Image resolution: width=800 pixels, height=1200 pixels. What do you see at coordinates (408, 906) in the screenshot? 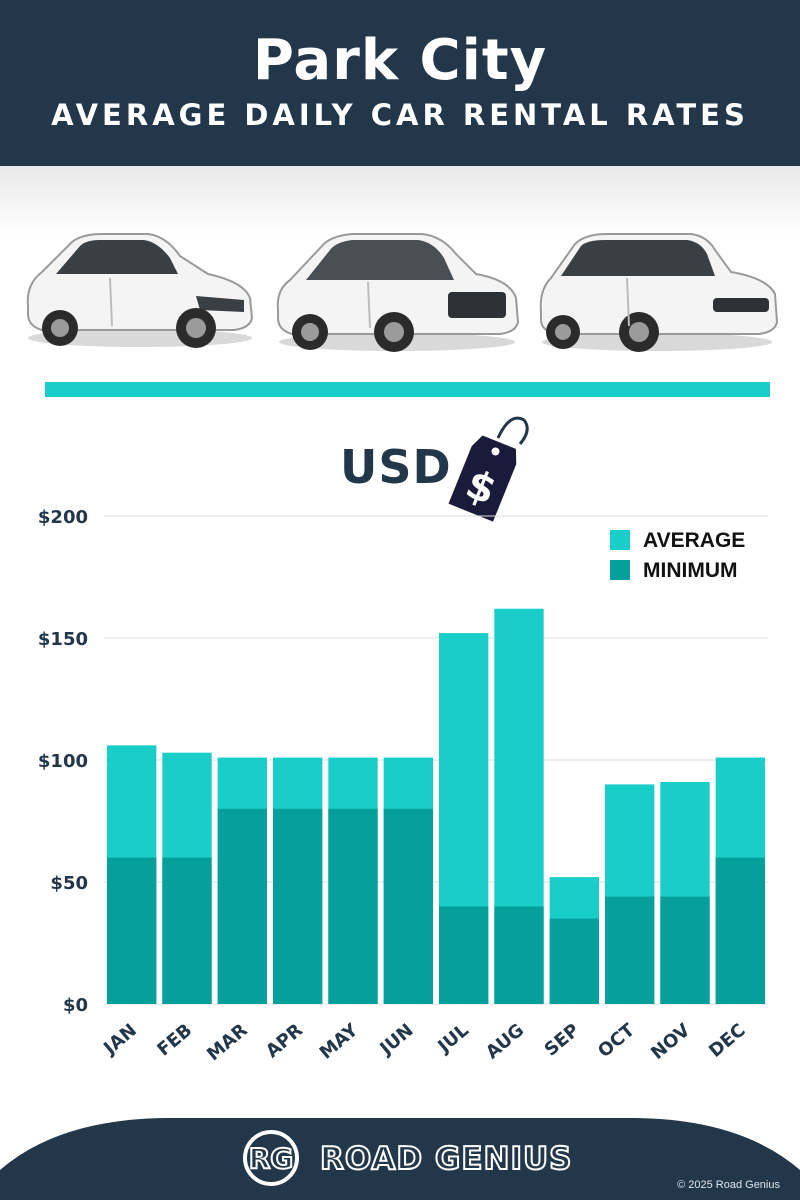
I see `bar-minimum-jun` at bounding box center [408, 906].